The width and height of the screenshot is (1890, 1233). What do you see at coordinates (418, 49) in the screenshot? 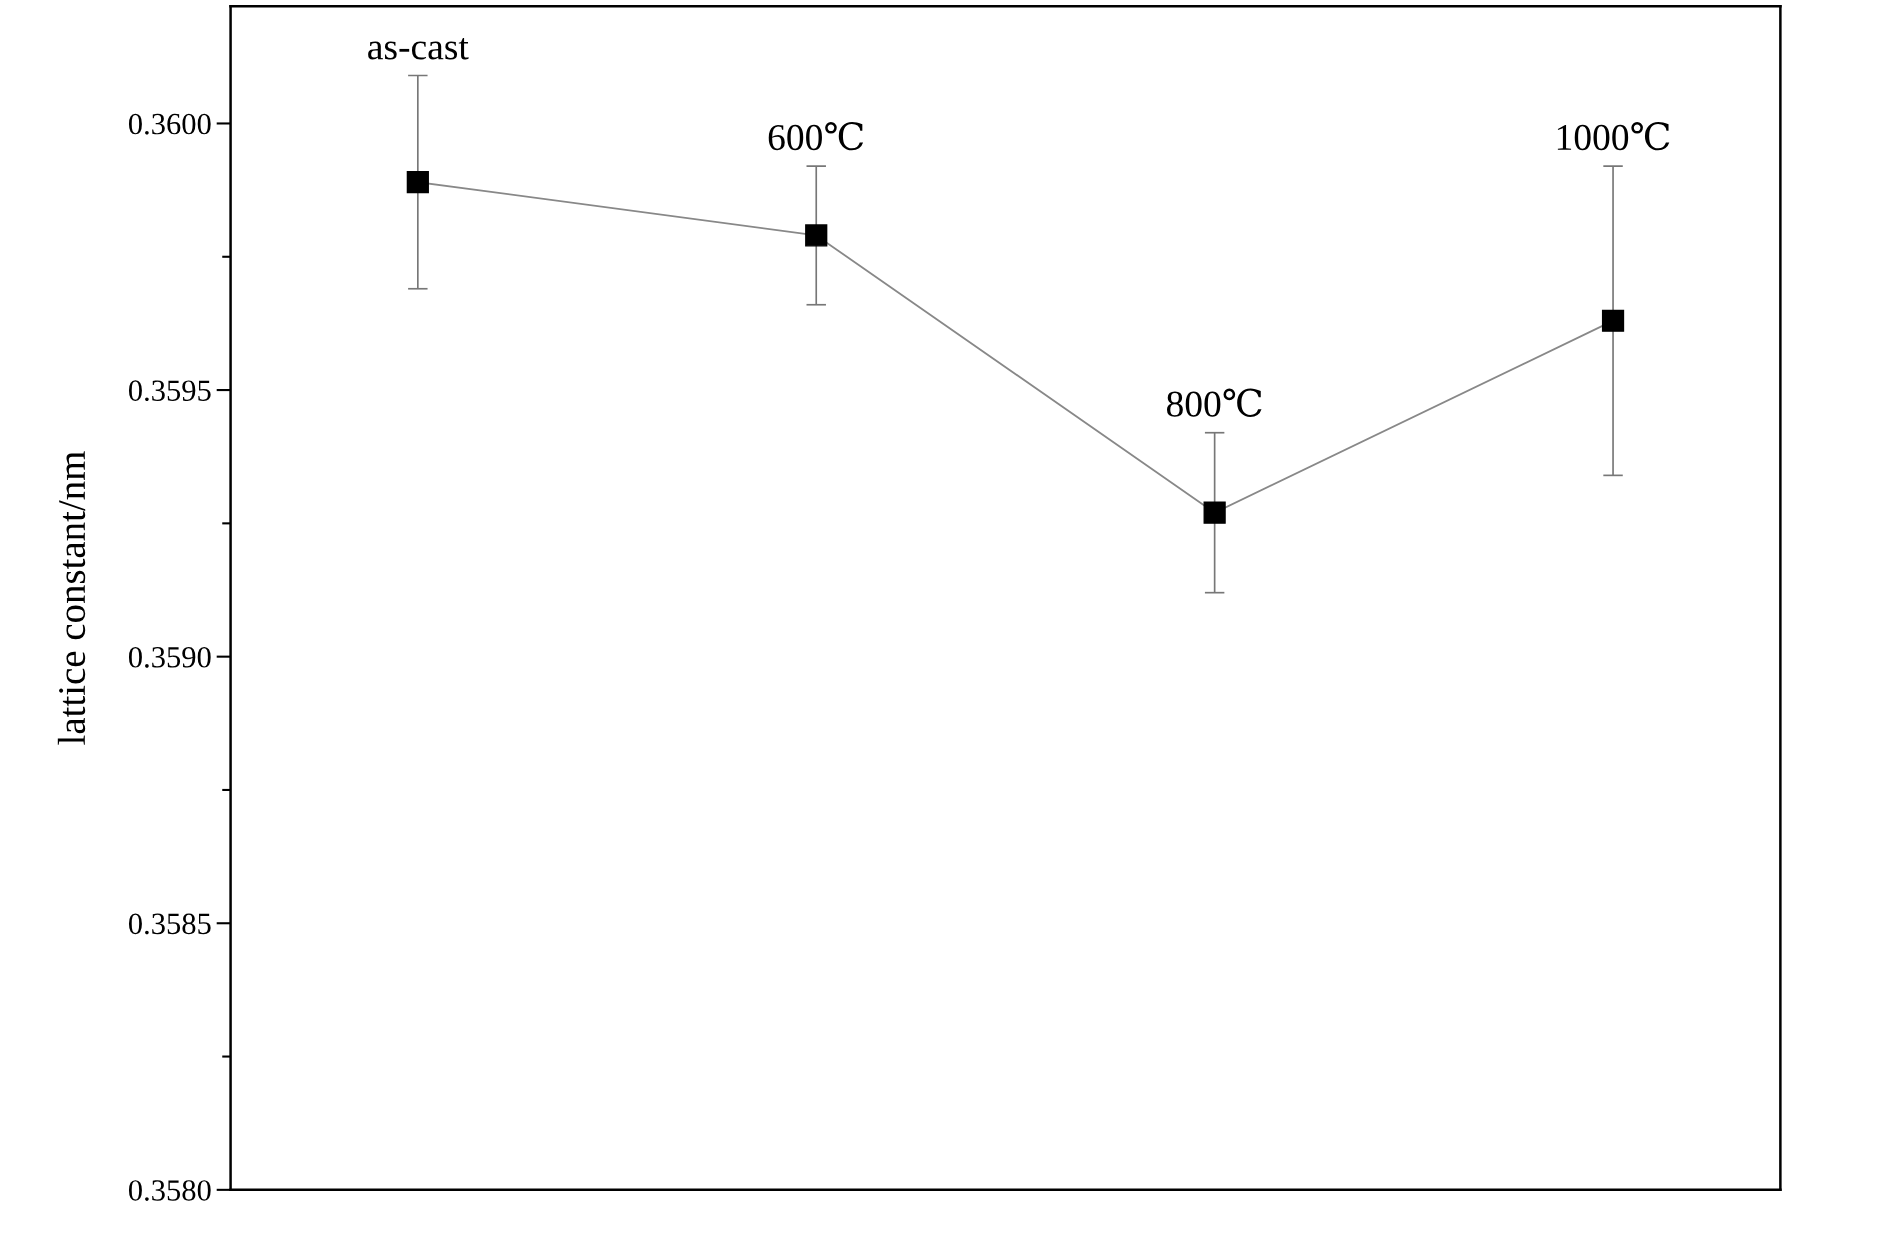
I see `x-tick-label: as-cast` at bounding box center [418, 49].